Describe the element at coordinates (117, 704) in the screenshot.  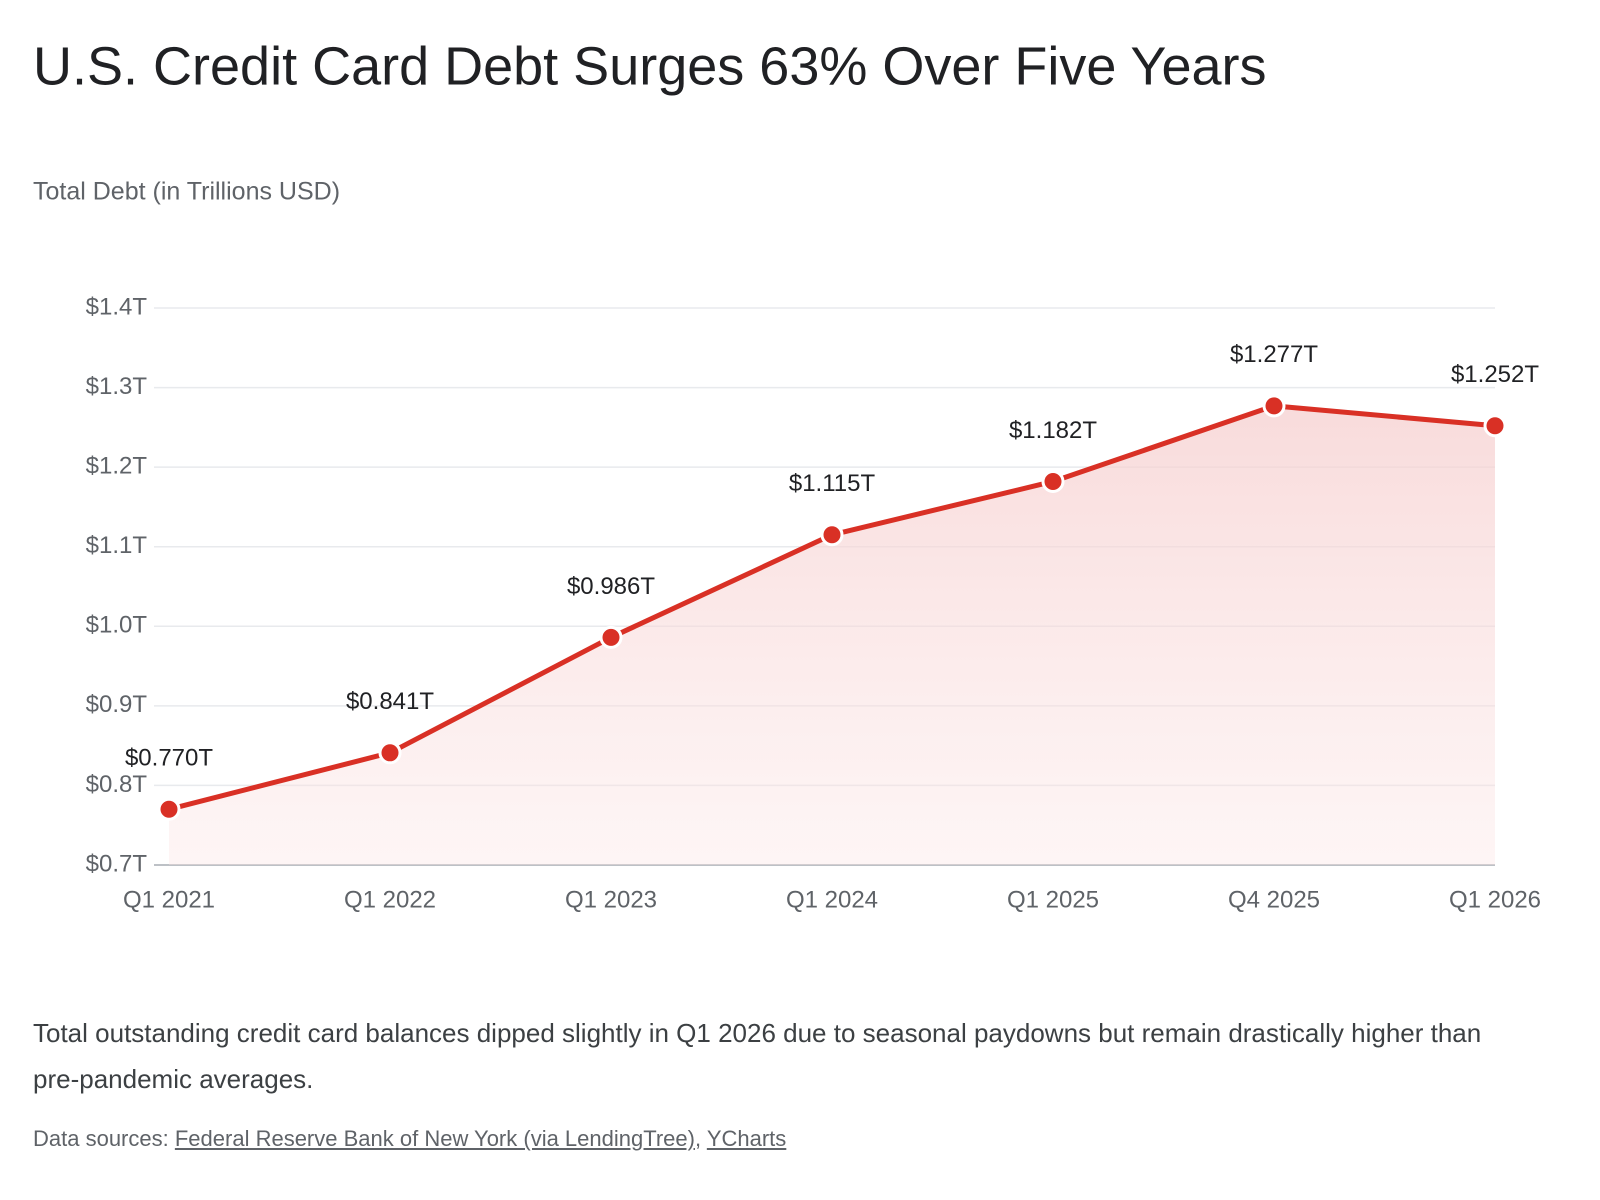
I see `y-tick-label: $0.9T` at that location.